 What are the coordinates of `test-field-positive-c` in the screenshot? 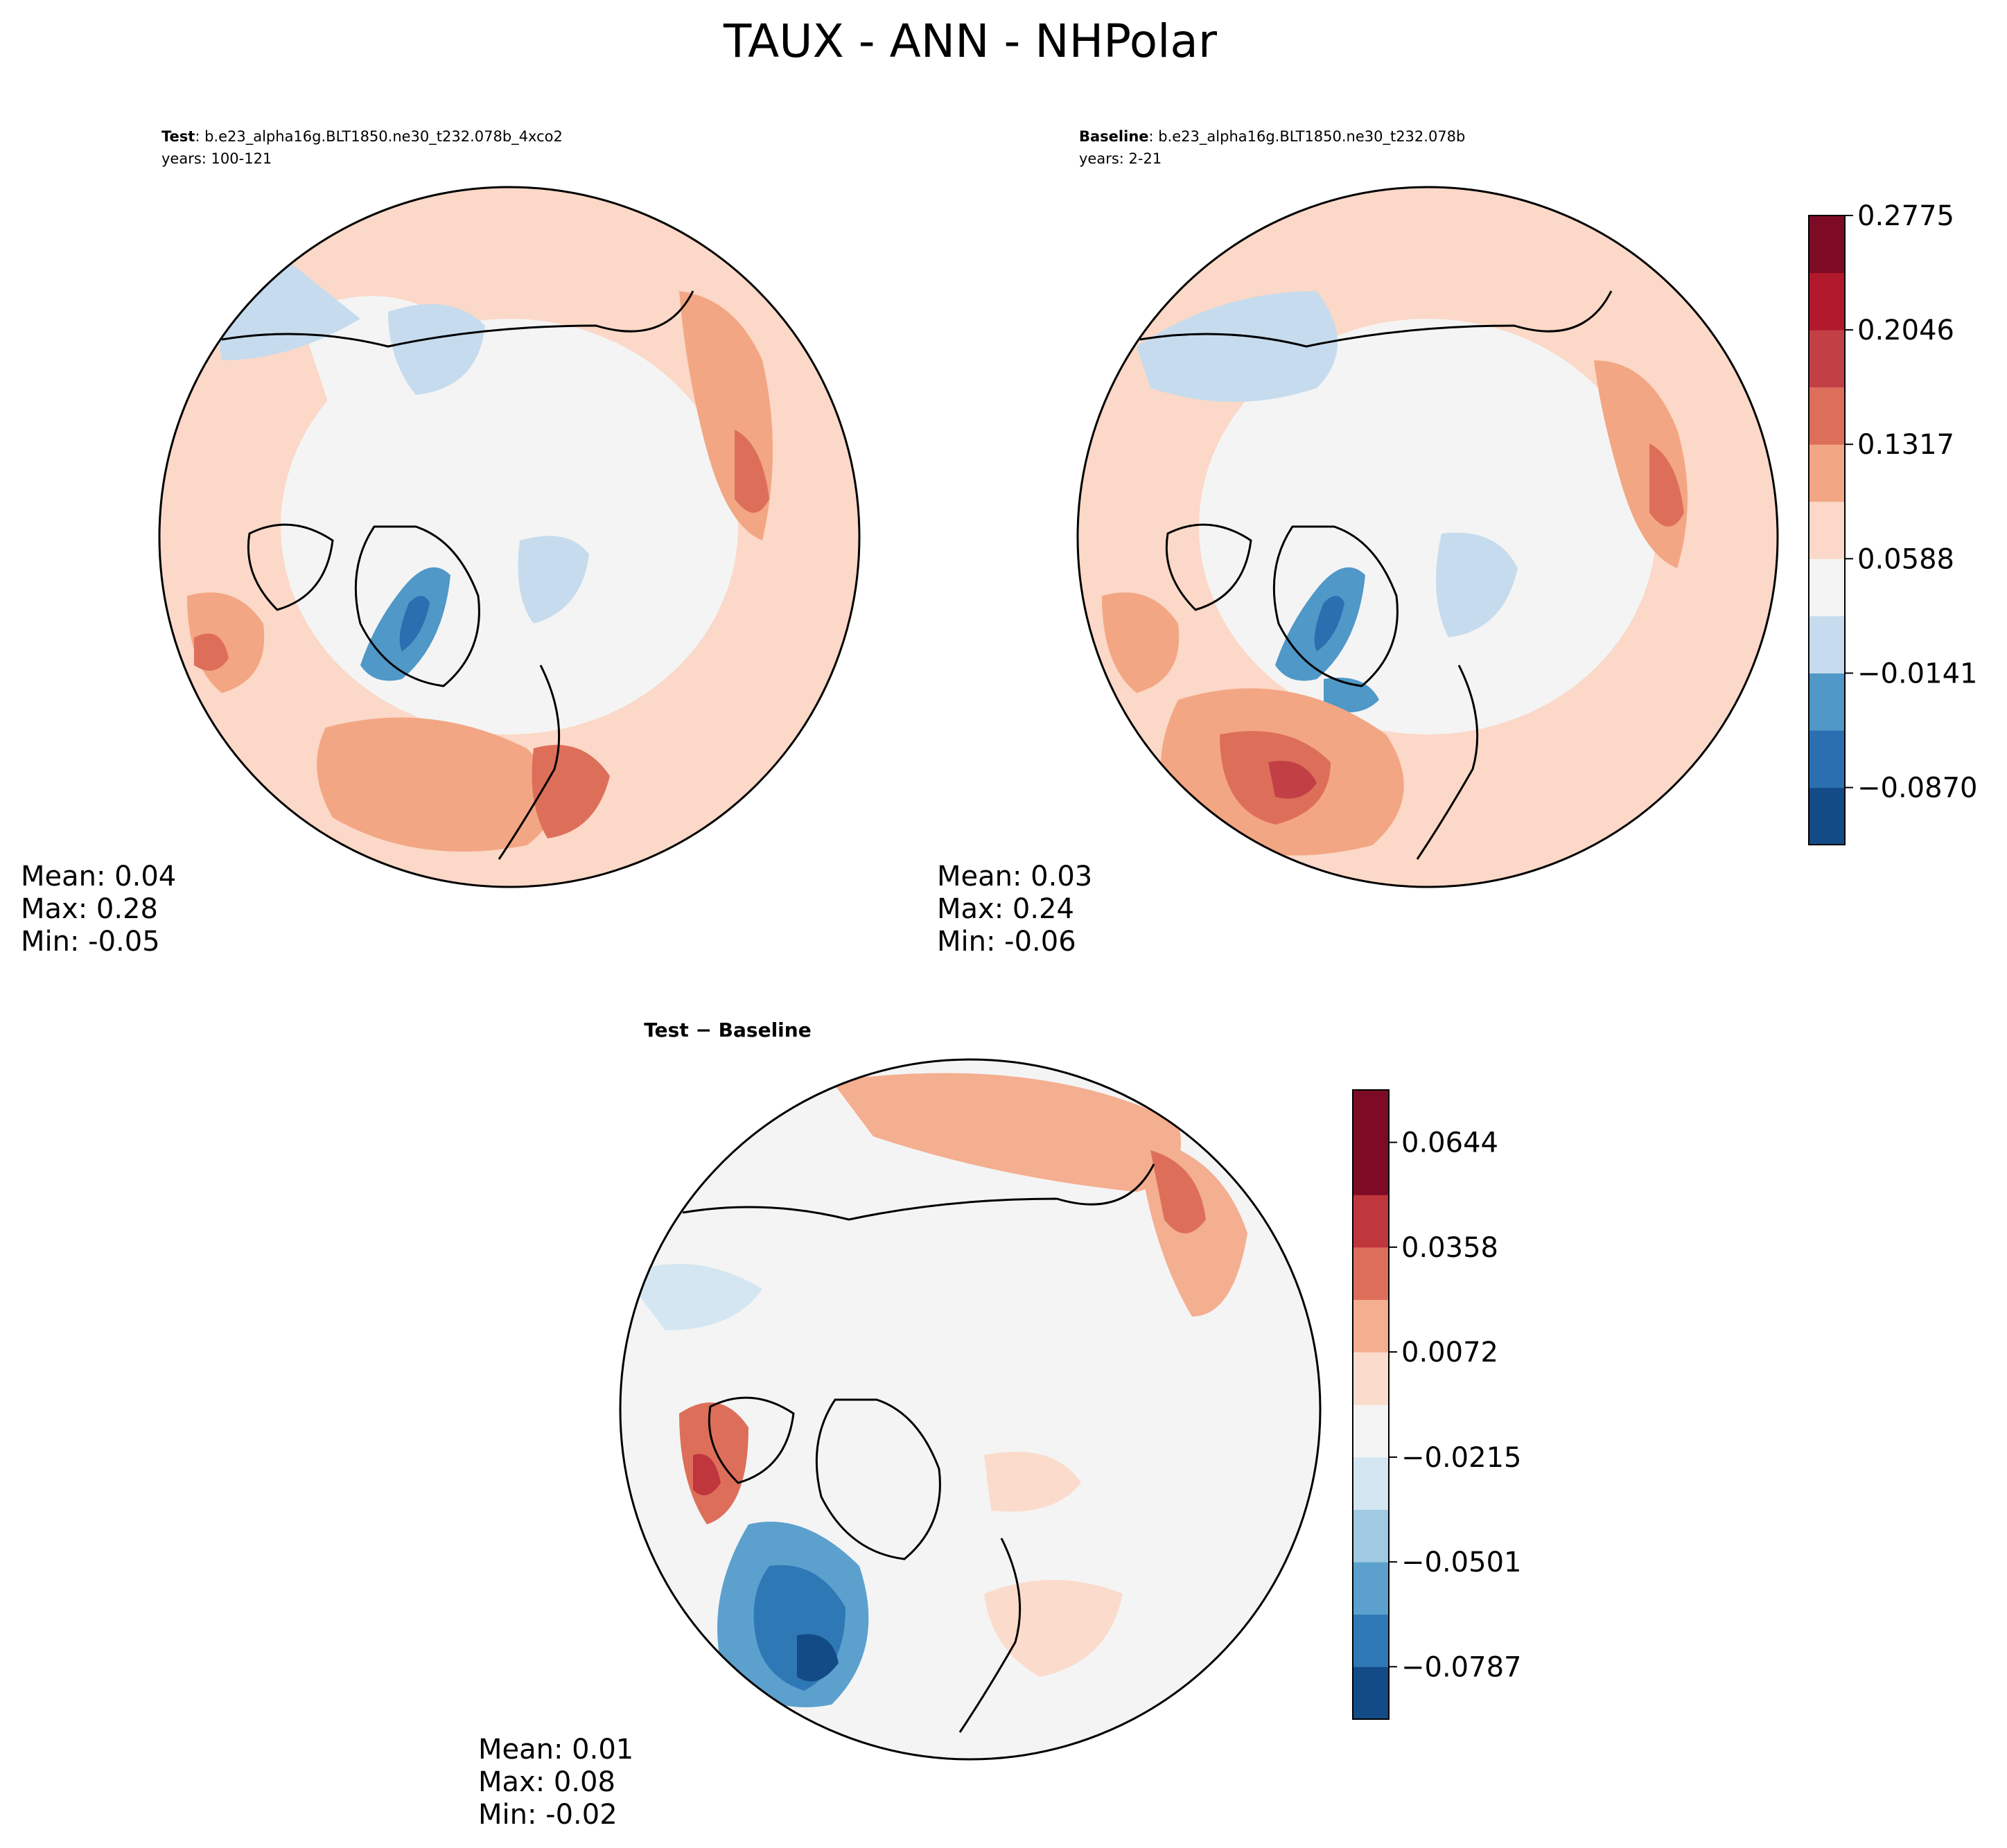 It's located at (435, 784).